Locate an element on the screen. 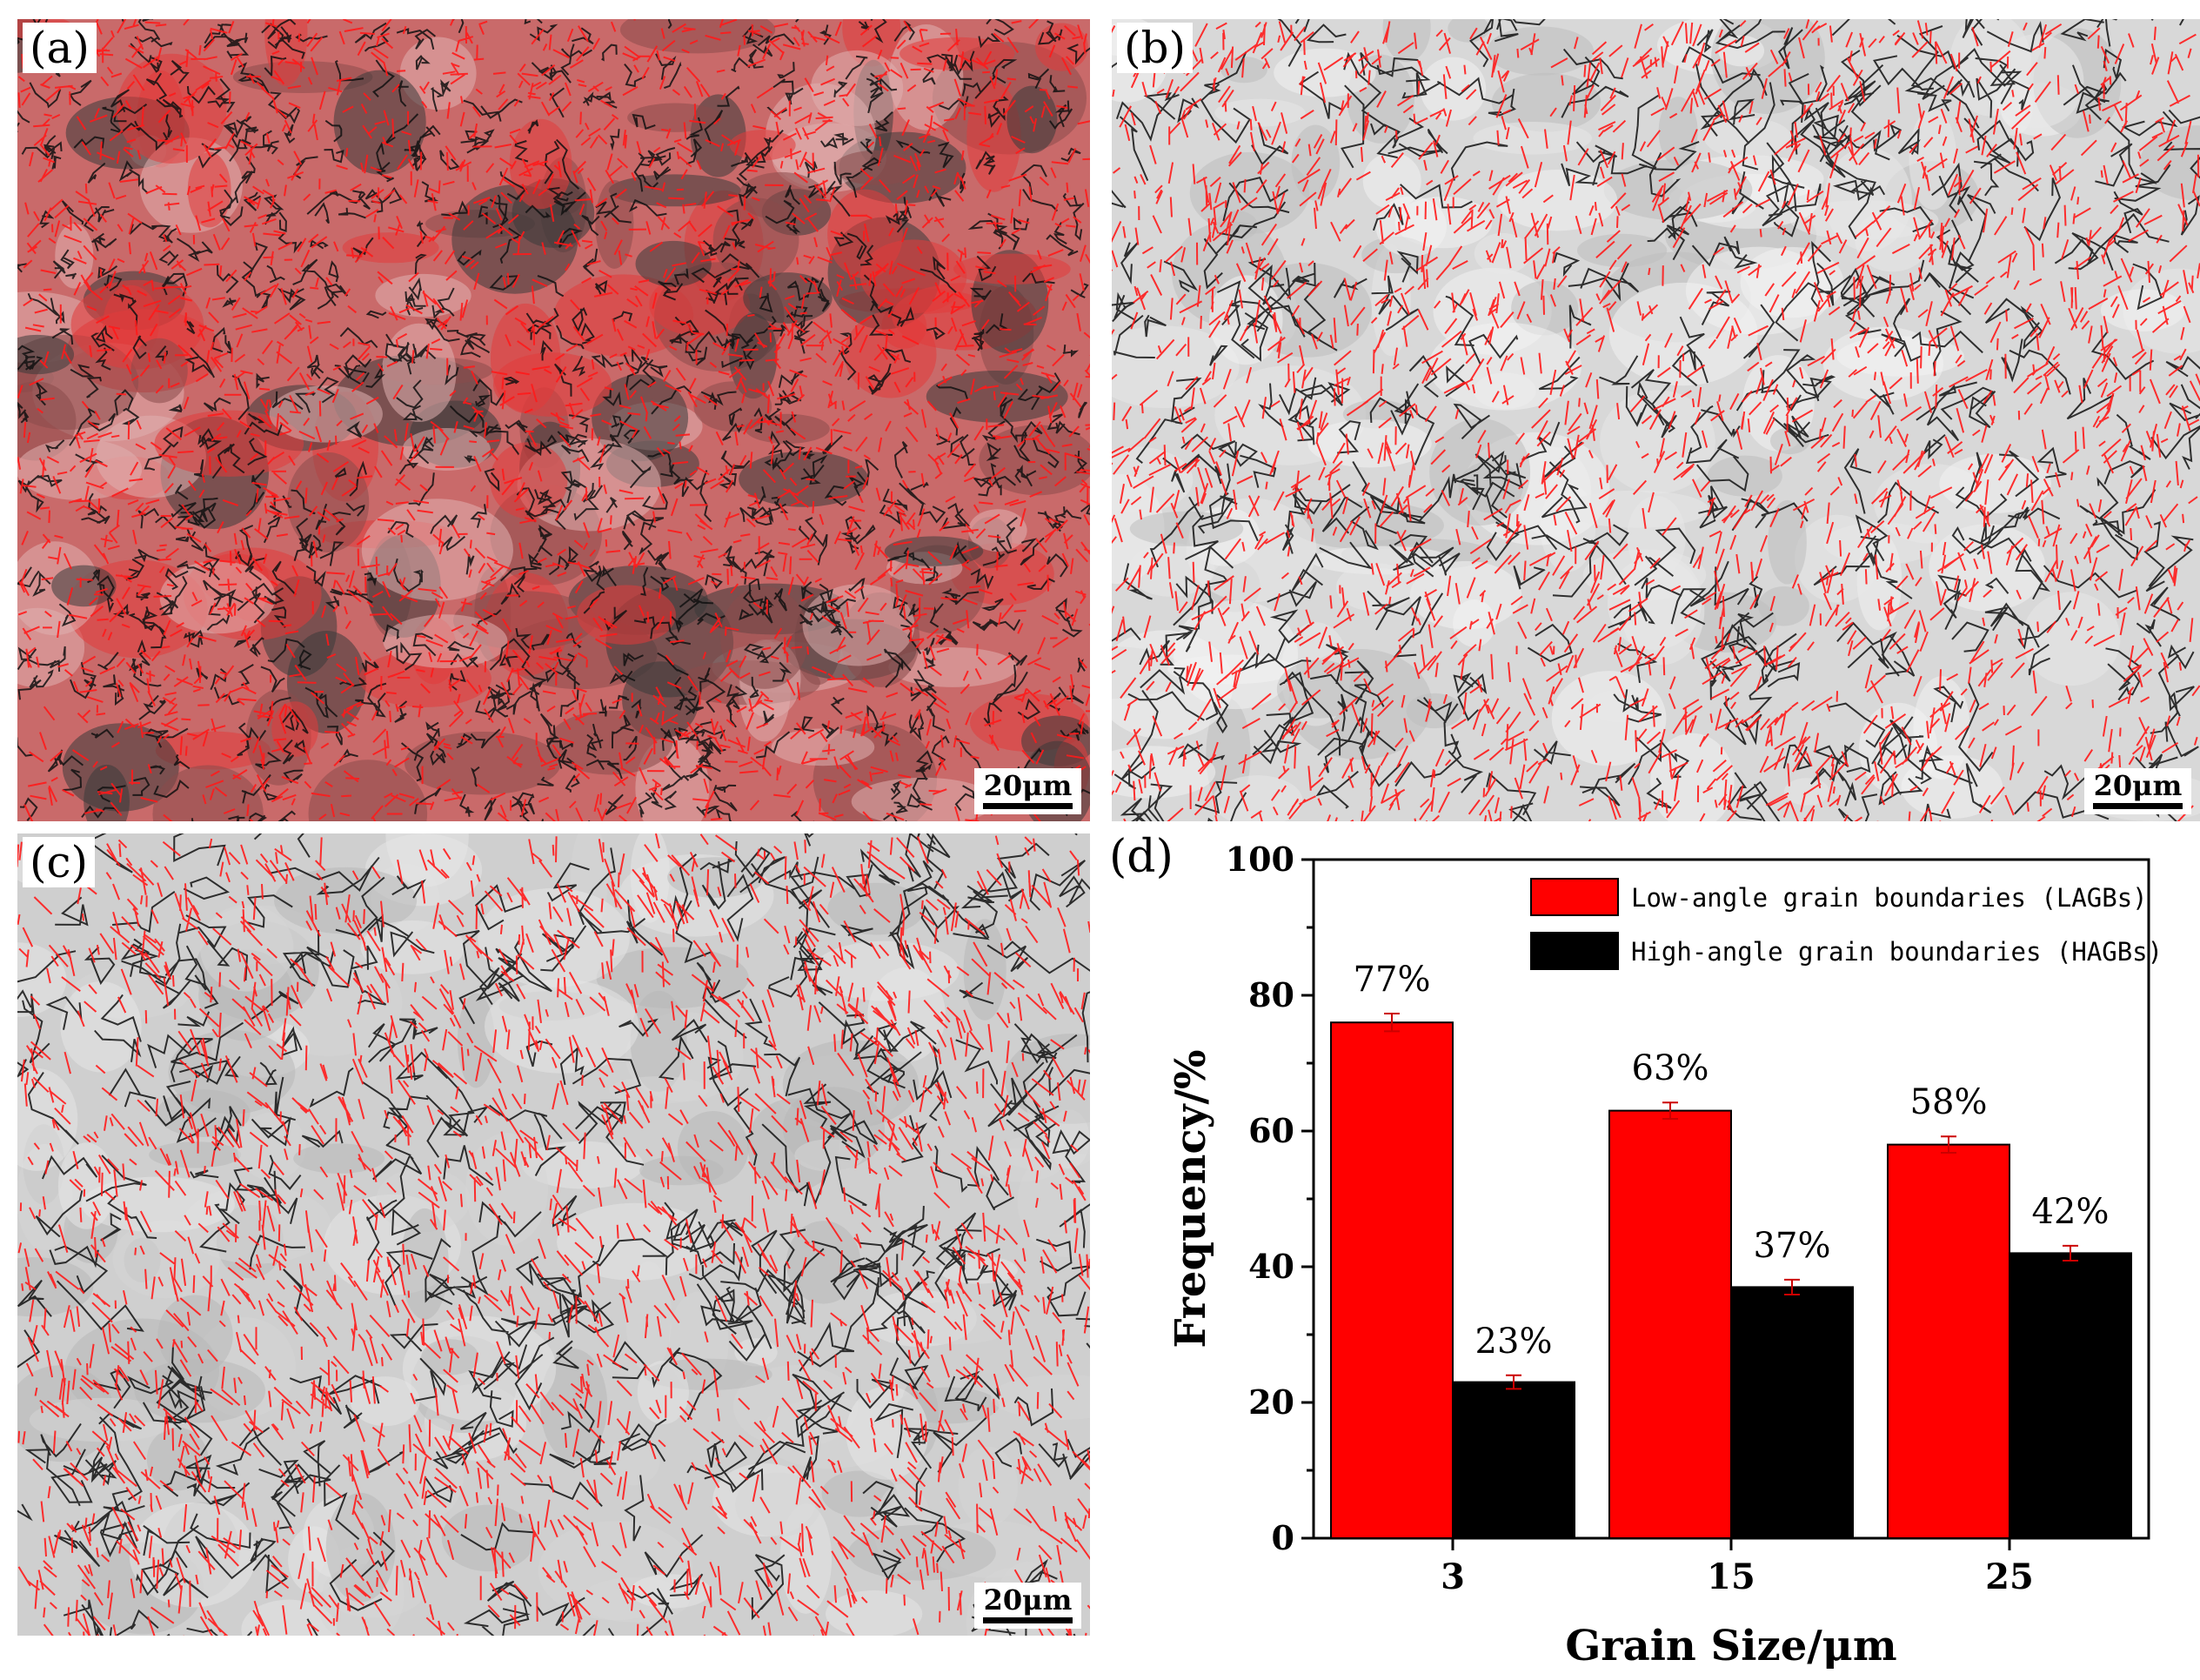  y-tick-label: 20 is located at coordinates (1271, 1402).